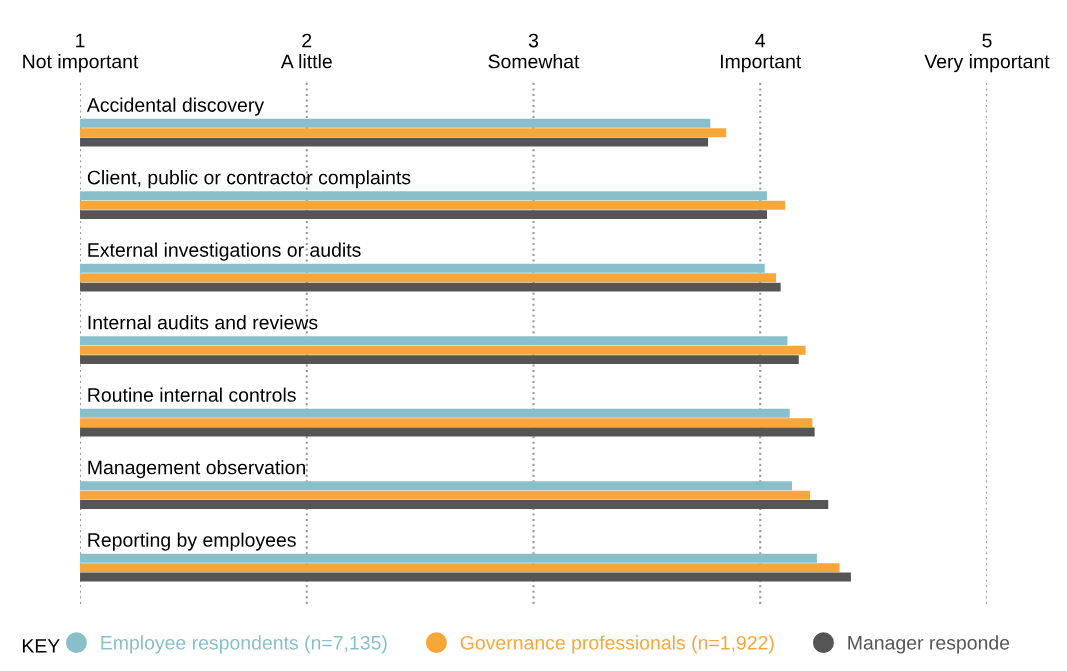 The image size is (1067, 671). What do you see at coordinates (192, 541) in the screenshot?
I see `y-tick-label: Reporting by employees` at bounding box center [192, 541].